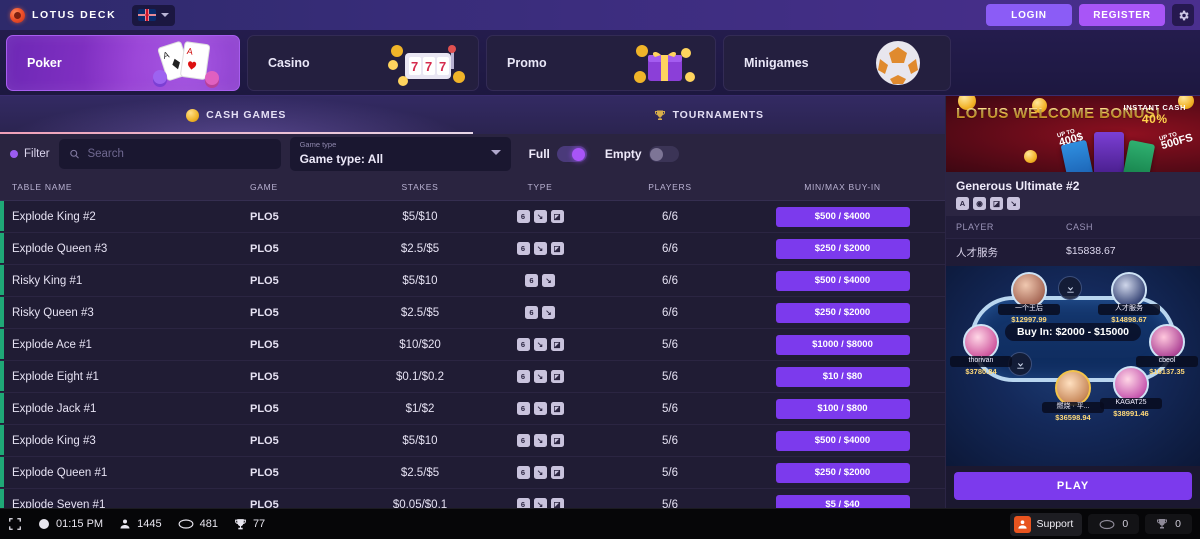 This screenshot has height=539, width=1200. What do you see at coordinates (1155, 114) in the screenshot?
I see `promo-instant-cash: INSTANT CASH 40%` at bounding box center [1155, 114].